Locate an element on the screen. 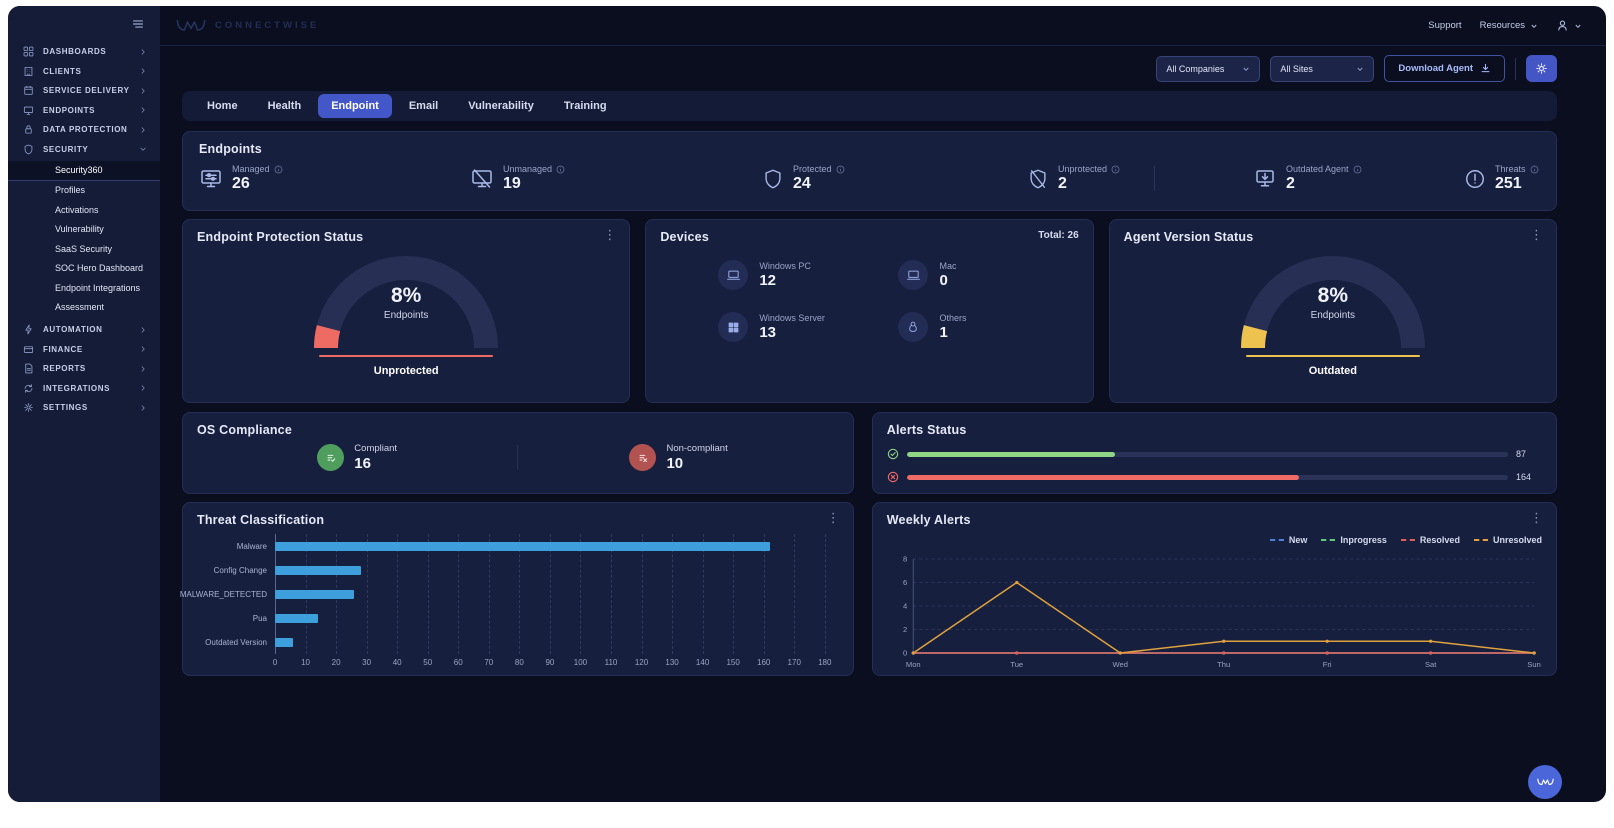 The width and height of the screenshot is (1614, 828). tab-health: Health is located at coordinates (284, 106).